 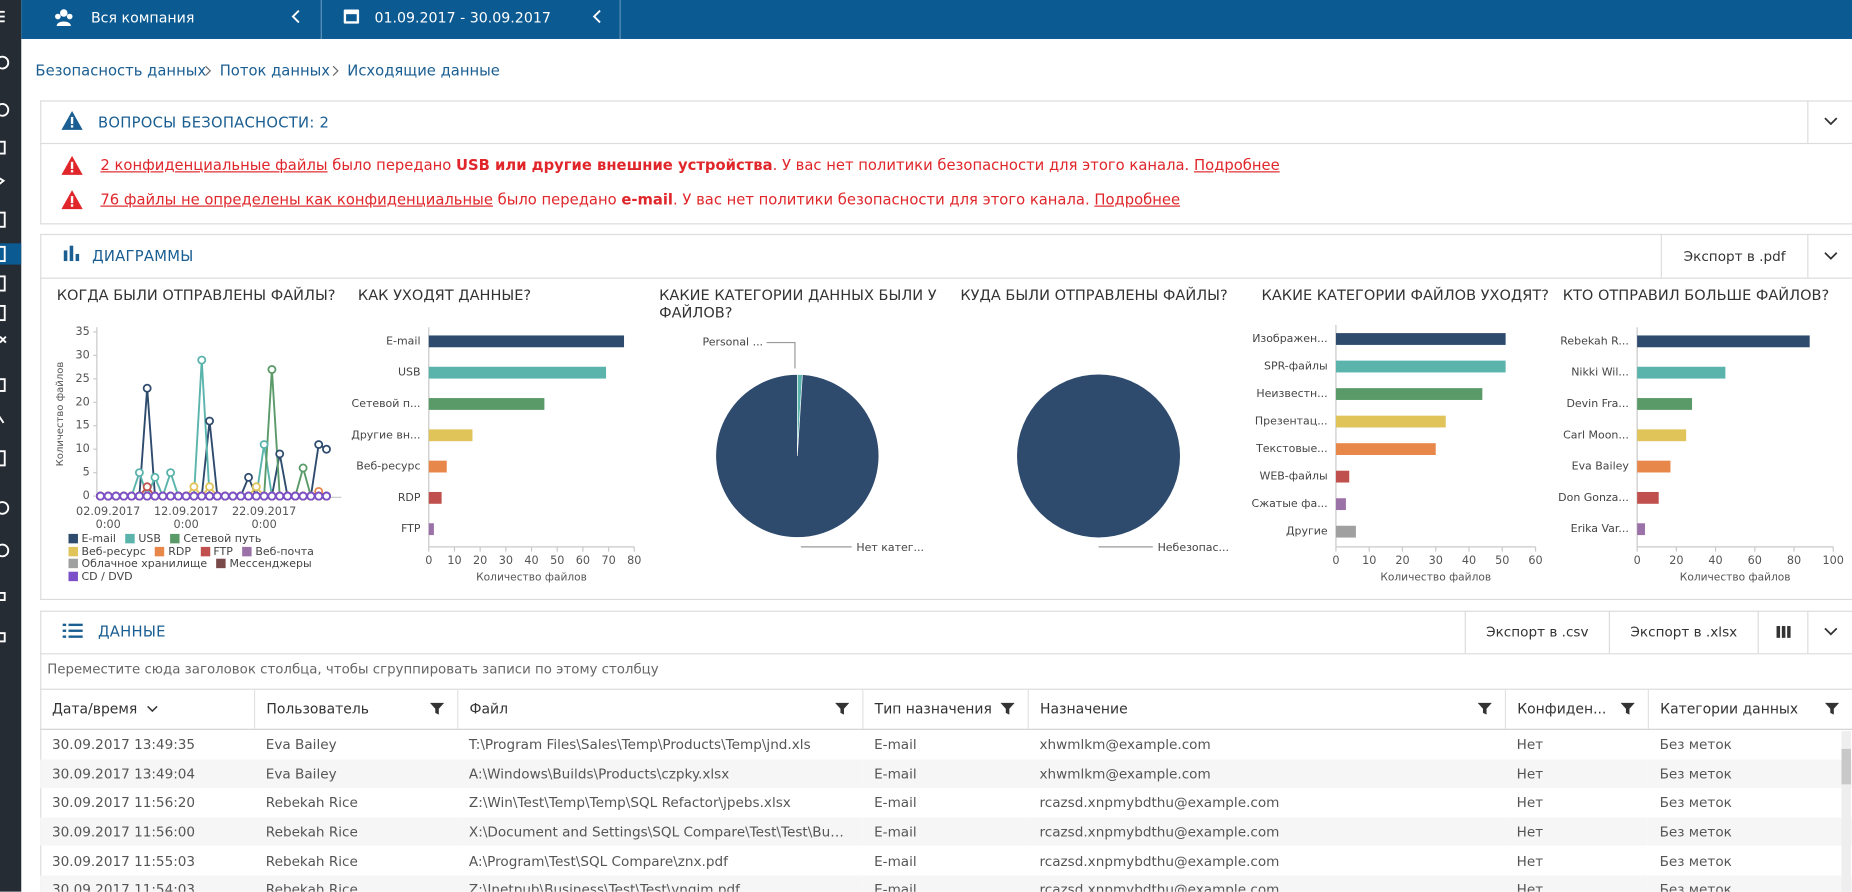 I want to click on table-cell: A:\Program\Test\SQL Compare\znx.pdf, so click(x=598, y=860).